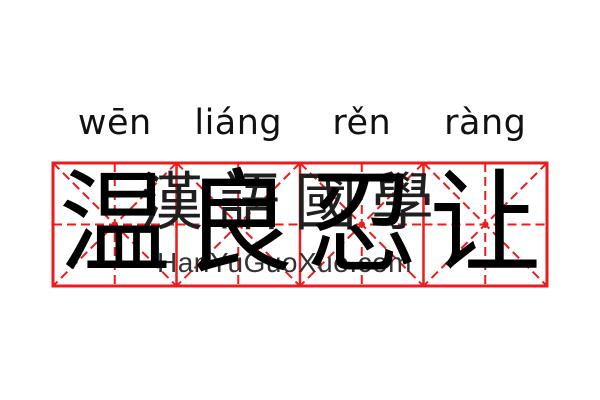 This screenshot has height=400, width=600. What do you see at coordinates (238, 224) in the screenshot?
I see `hanzi-character-2: 良` at bounding box center [238, 224].